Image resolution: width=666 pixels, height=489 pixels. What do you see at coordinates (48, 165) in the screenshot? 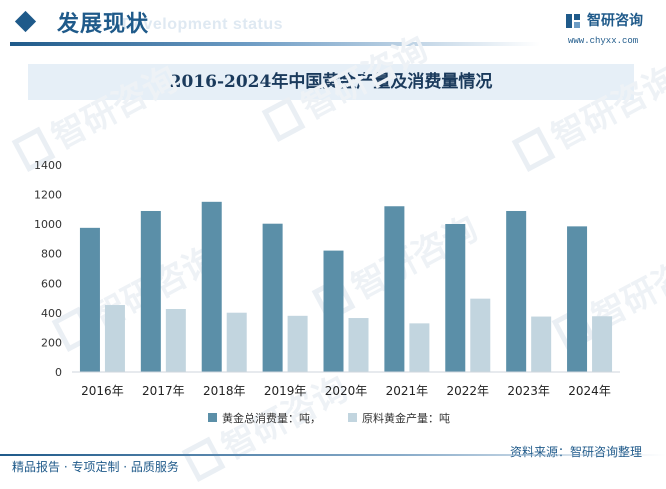
I see `y-tick-label: 1400` at bounding box center [48, 165].